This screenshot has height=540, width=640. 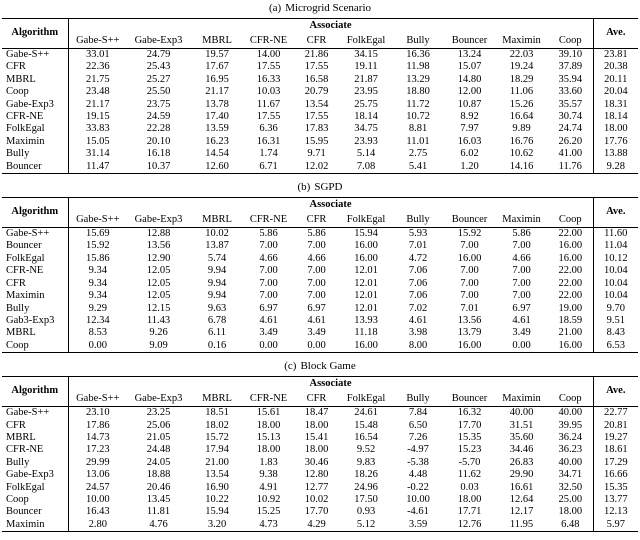 I want to click on value-cell: 11.67, so click(x=268, y=104).